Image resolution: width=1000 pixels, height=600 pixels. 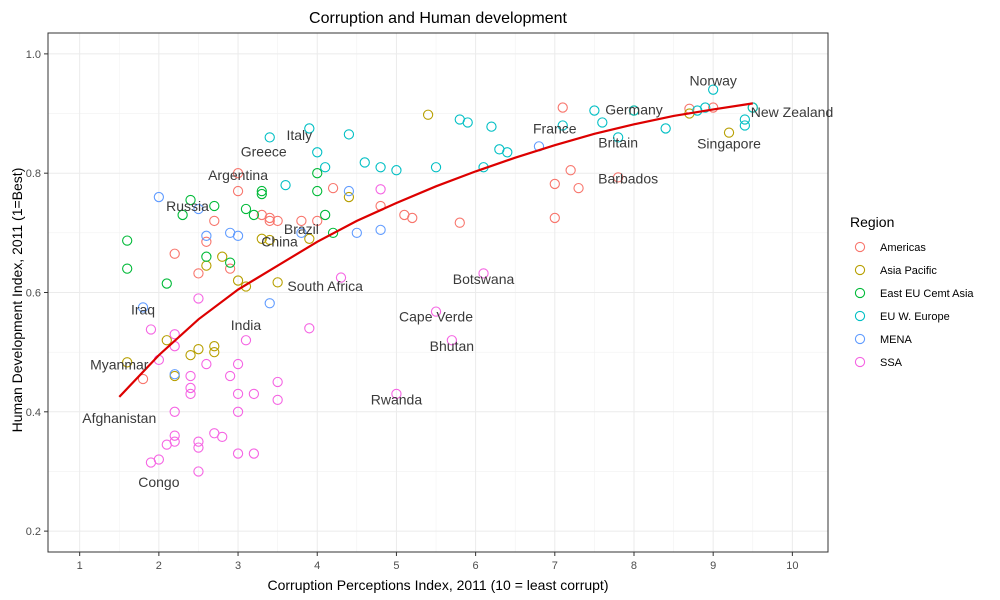 What do you see at coordinates (119, 418) in the screenshot?
I see `country-label: Afghanistan` at bounding box center [119, 418].